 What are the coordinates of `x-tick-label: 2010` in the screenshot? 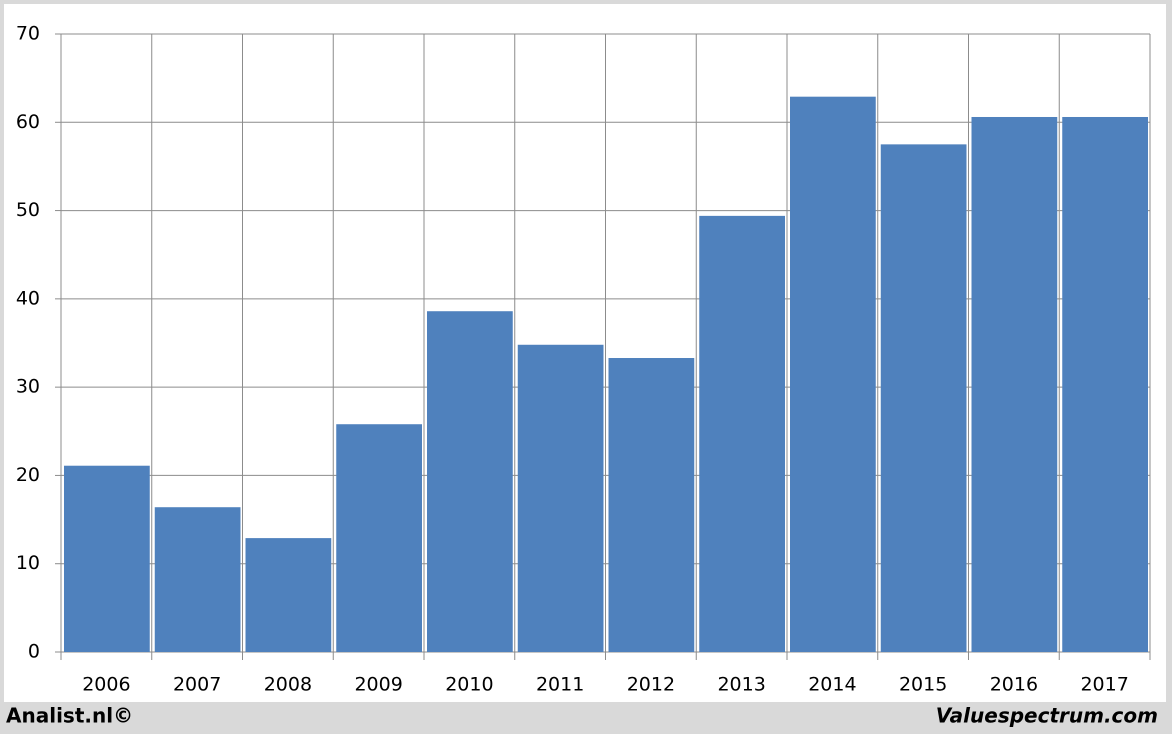 It's located at (469, 685).